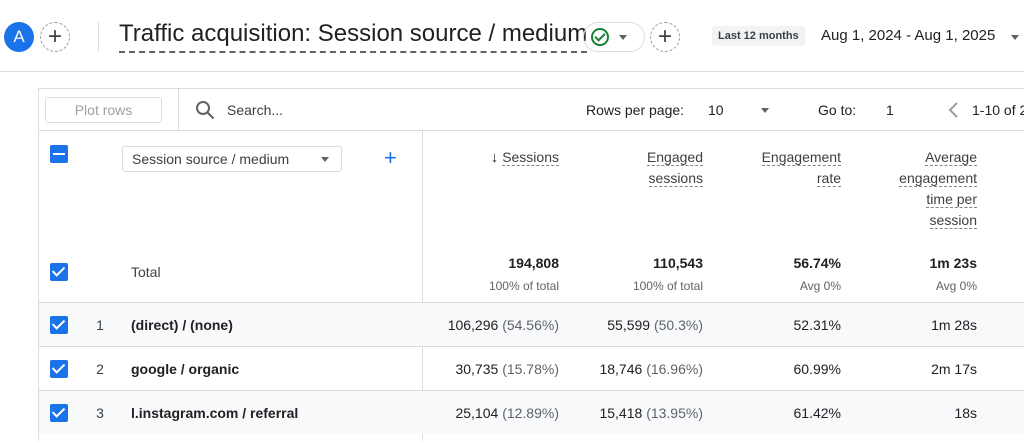 This screenshot has width=1024, height=441. I want to click on cell-sessions: 106,296 (54.56%), so click(489, 325).